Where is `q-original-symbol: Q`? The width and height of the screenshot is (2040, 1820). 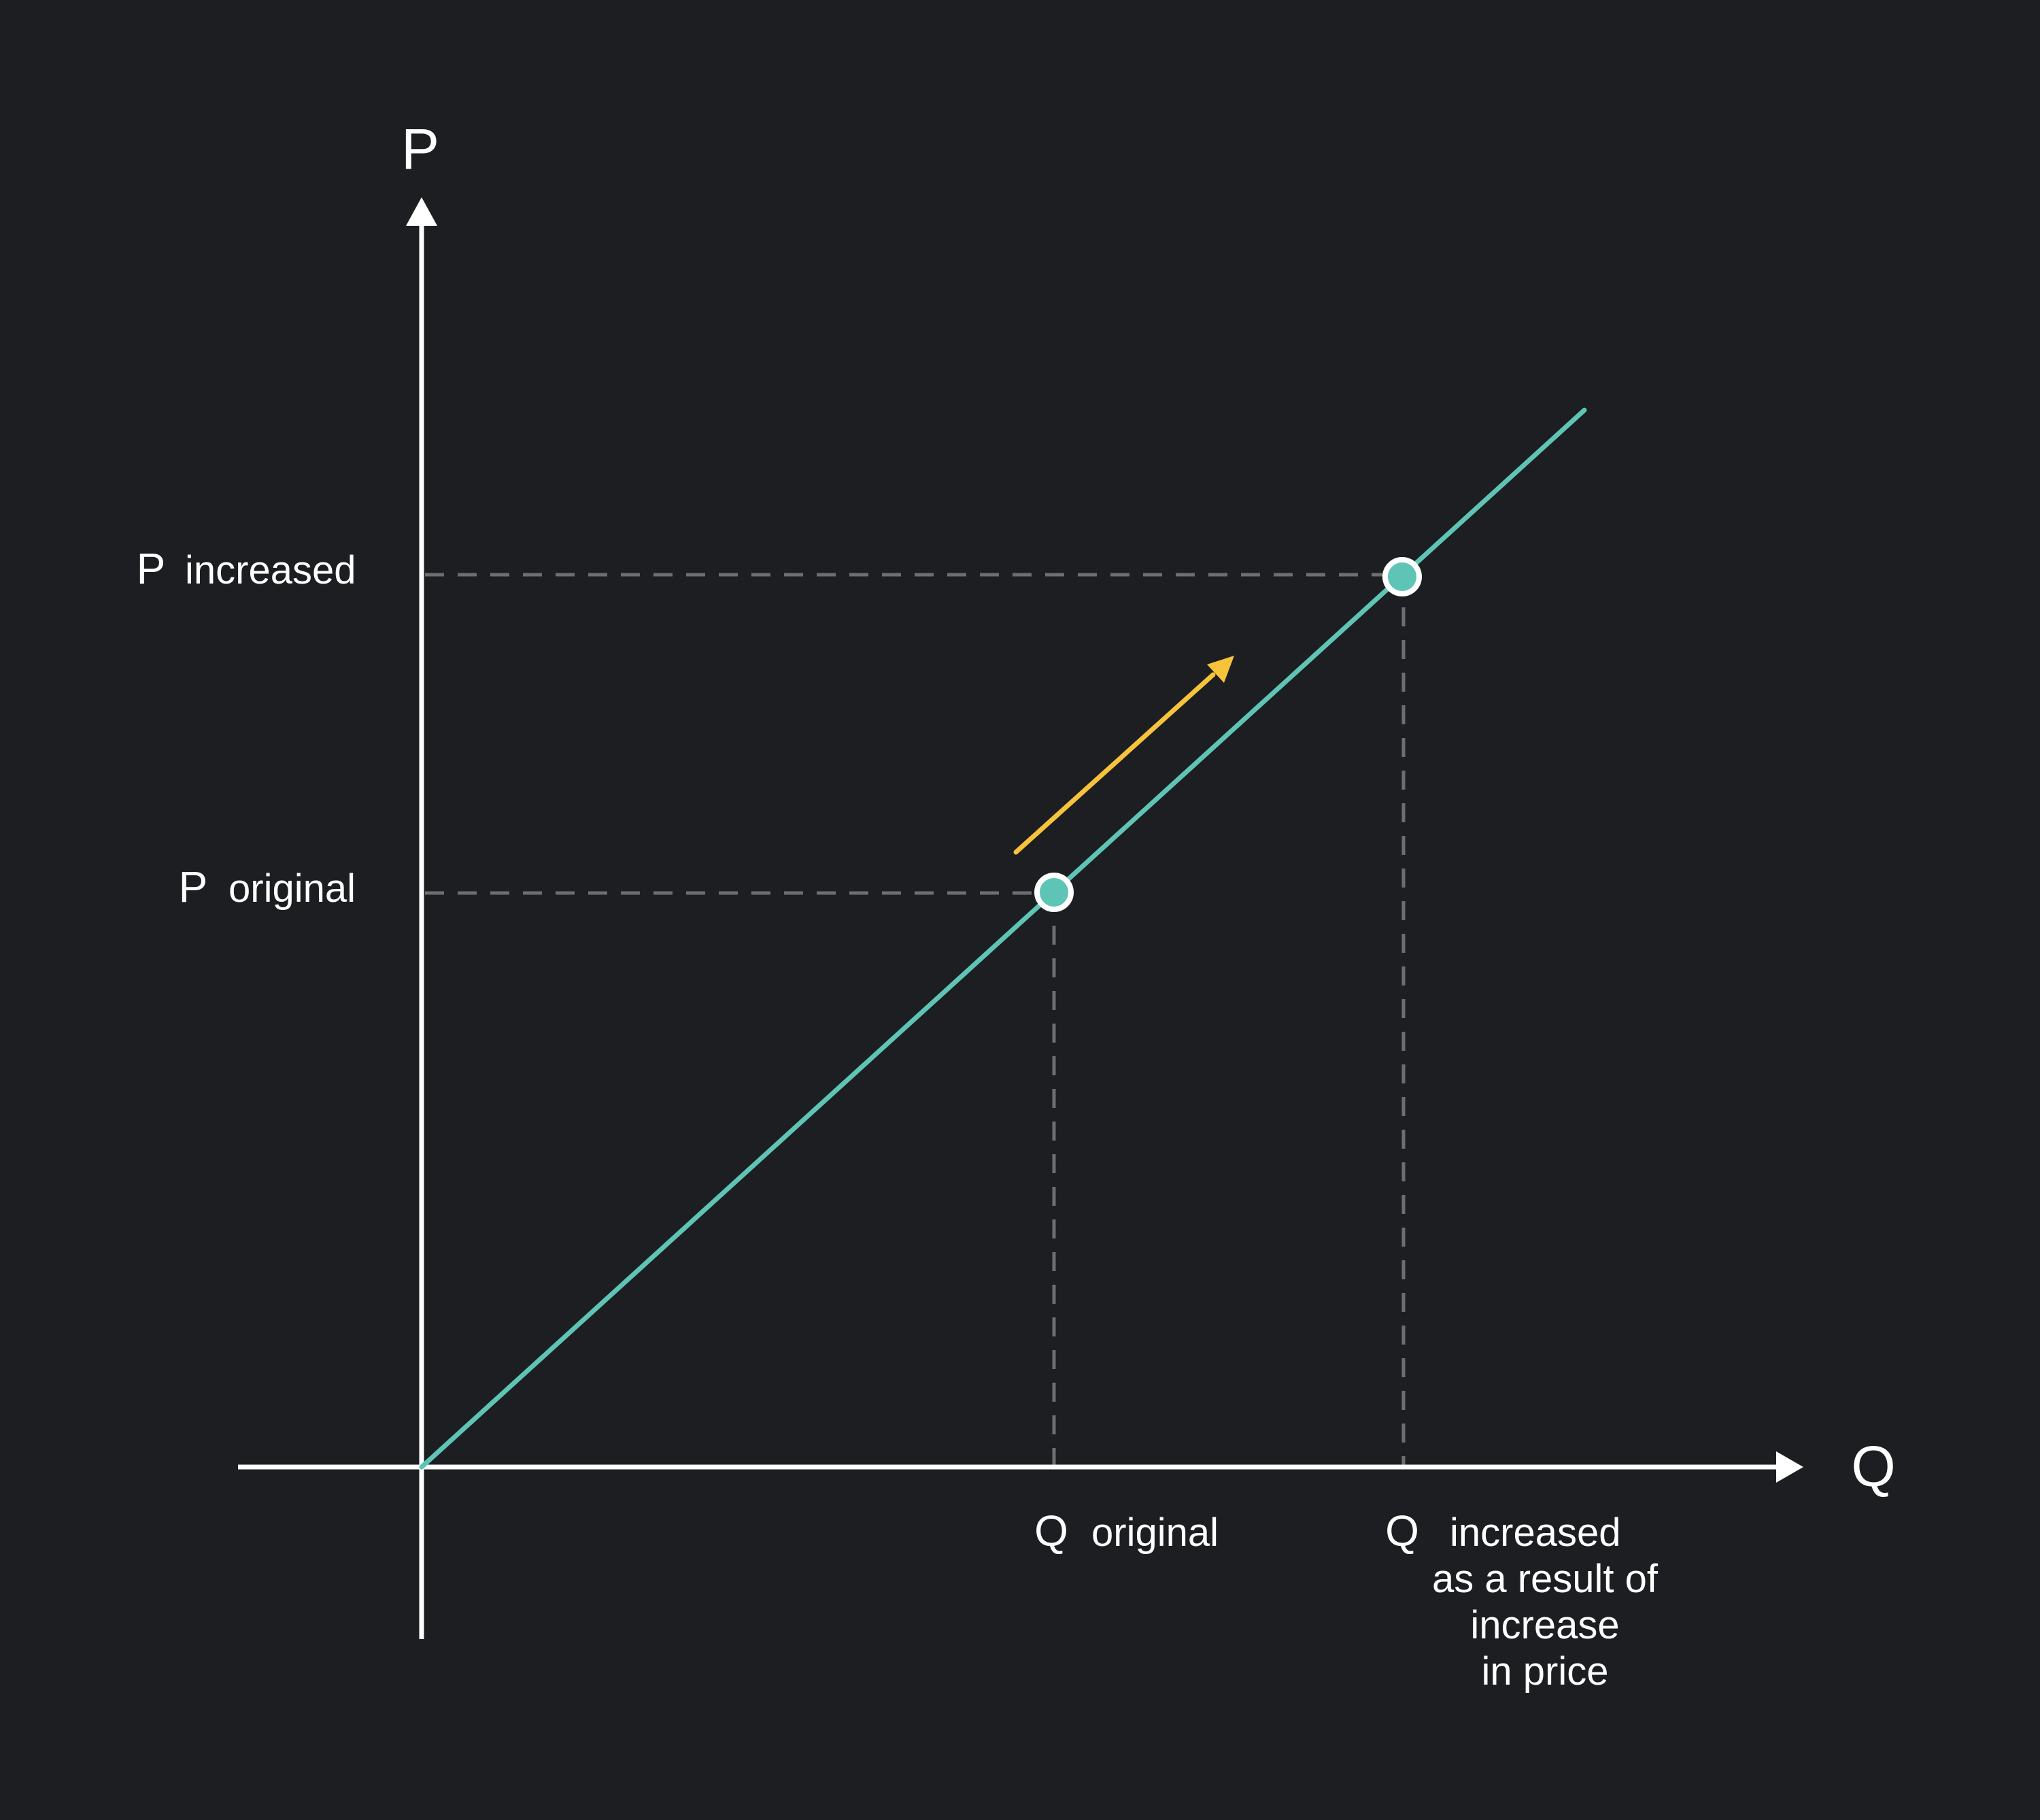
q-original-symbol: Q is located at coordinates (1051, 1530).